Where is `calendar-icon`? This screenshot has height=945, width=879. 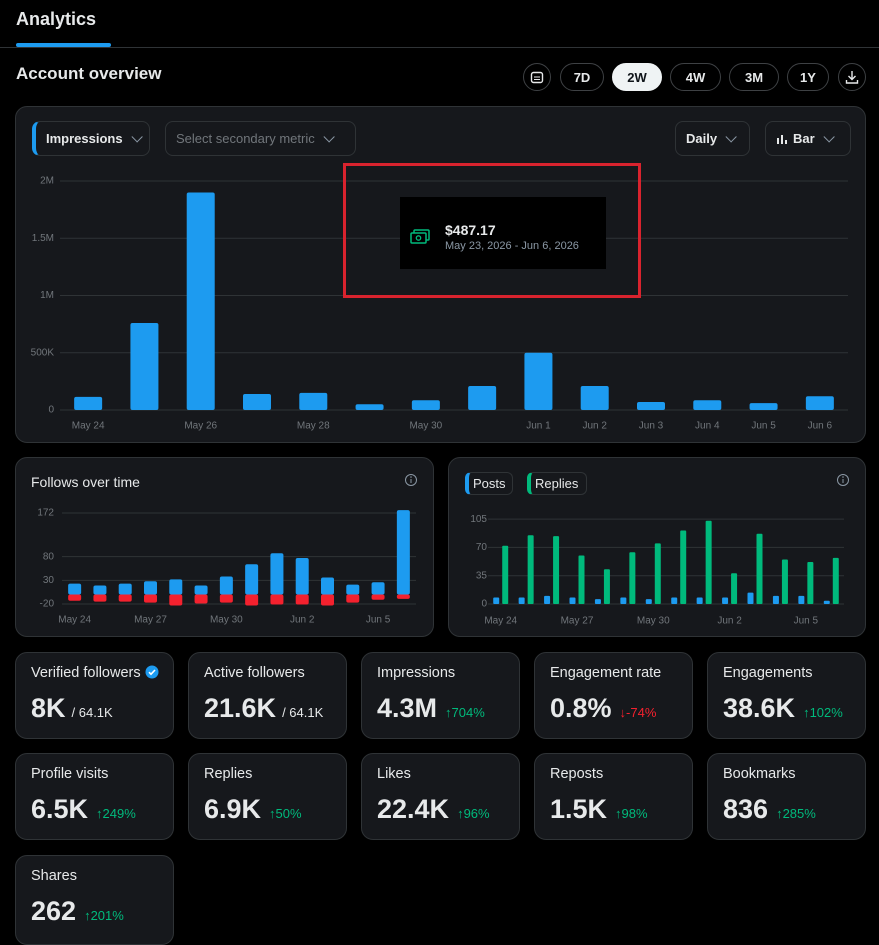
calendar-icon is located at coordinates (537, 77).